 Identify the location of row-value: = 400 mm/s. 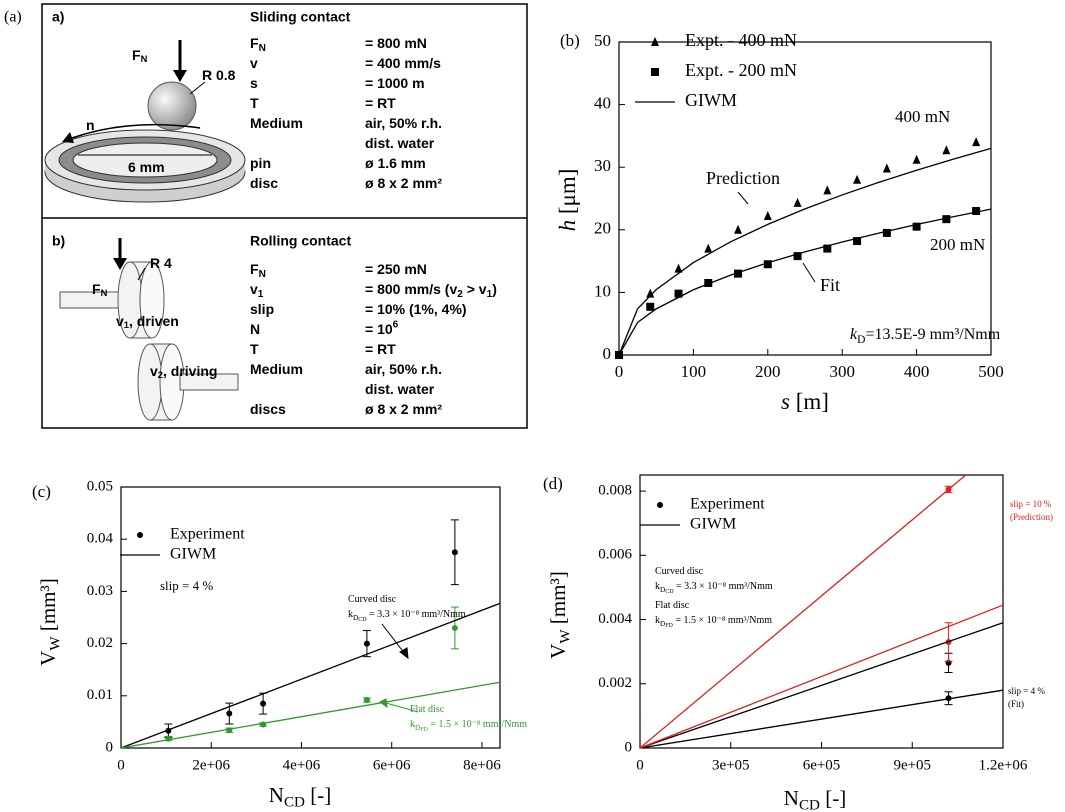
(403, 63).